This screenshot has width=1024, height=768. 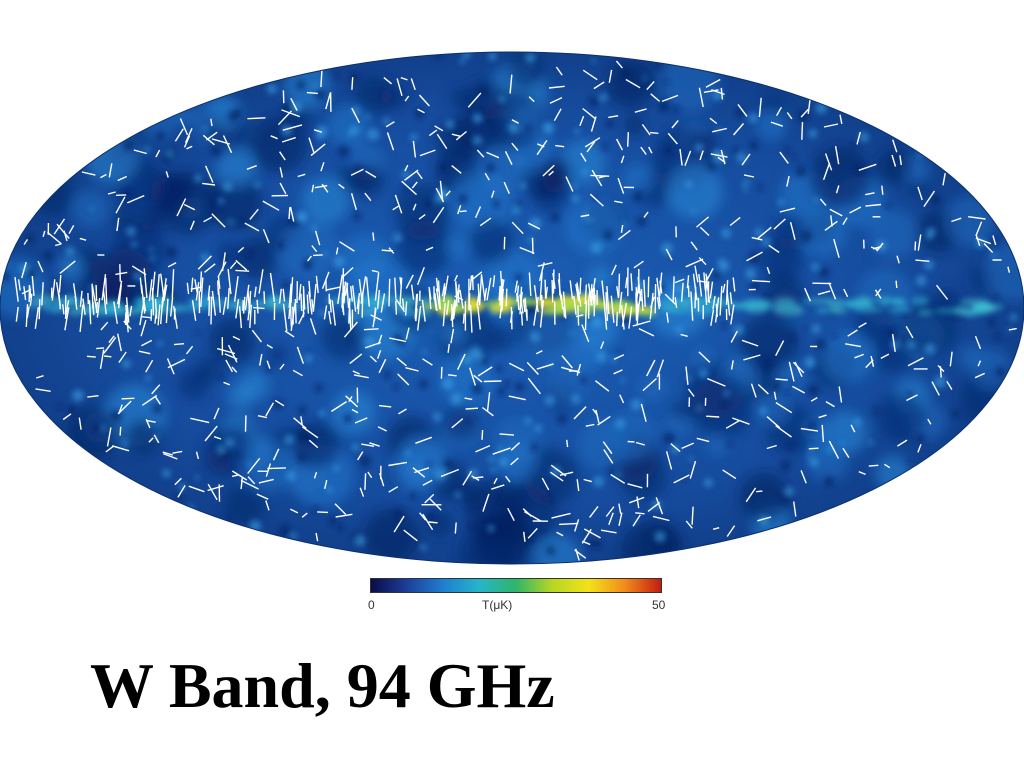 What do you see at coordinates (659, 605) in the screenshot?
I see `colorbar-max-label: 50` at bounding box center [659, 605].